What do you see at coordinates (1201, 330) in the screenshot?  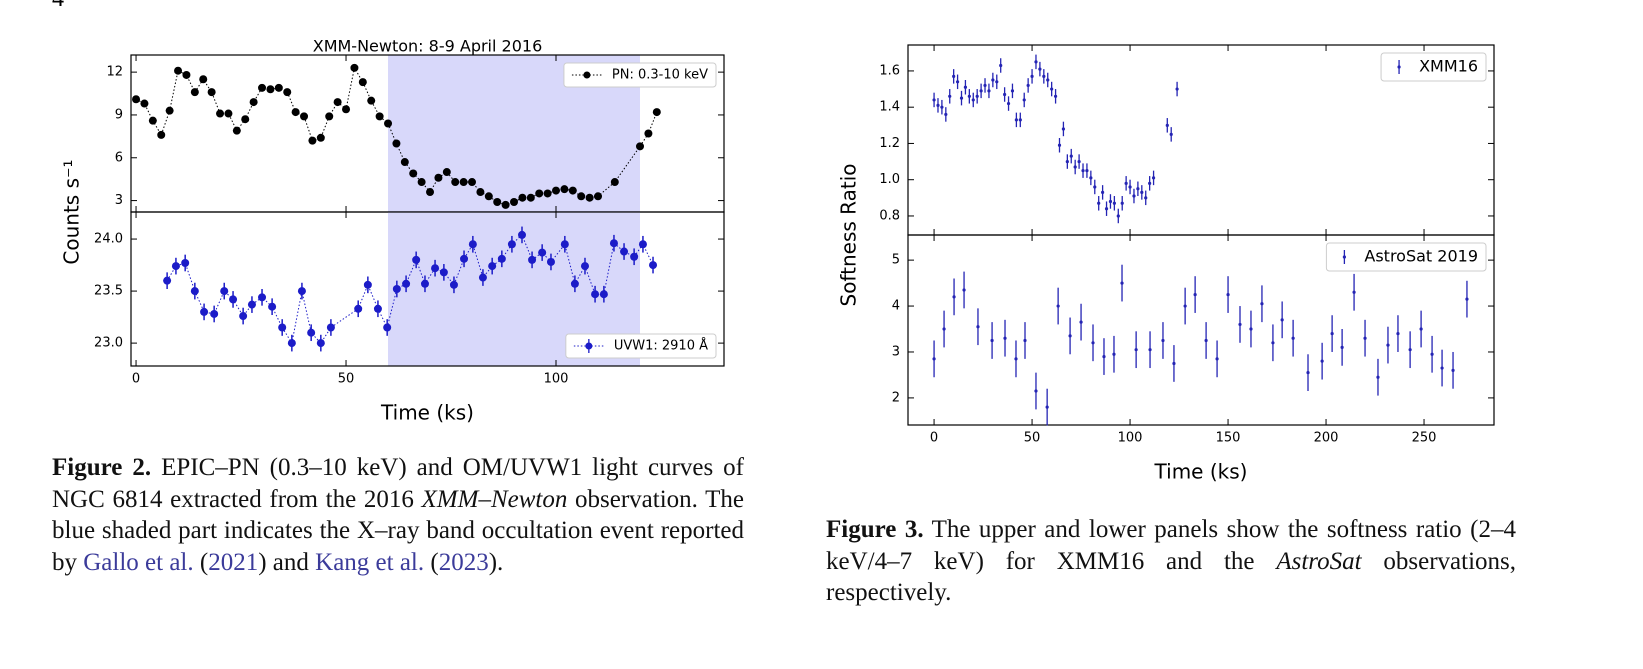 I see `axes-frame` at bounding box center [1201, 330].